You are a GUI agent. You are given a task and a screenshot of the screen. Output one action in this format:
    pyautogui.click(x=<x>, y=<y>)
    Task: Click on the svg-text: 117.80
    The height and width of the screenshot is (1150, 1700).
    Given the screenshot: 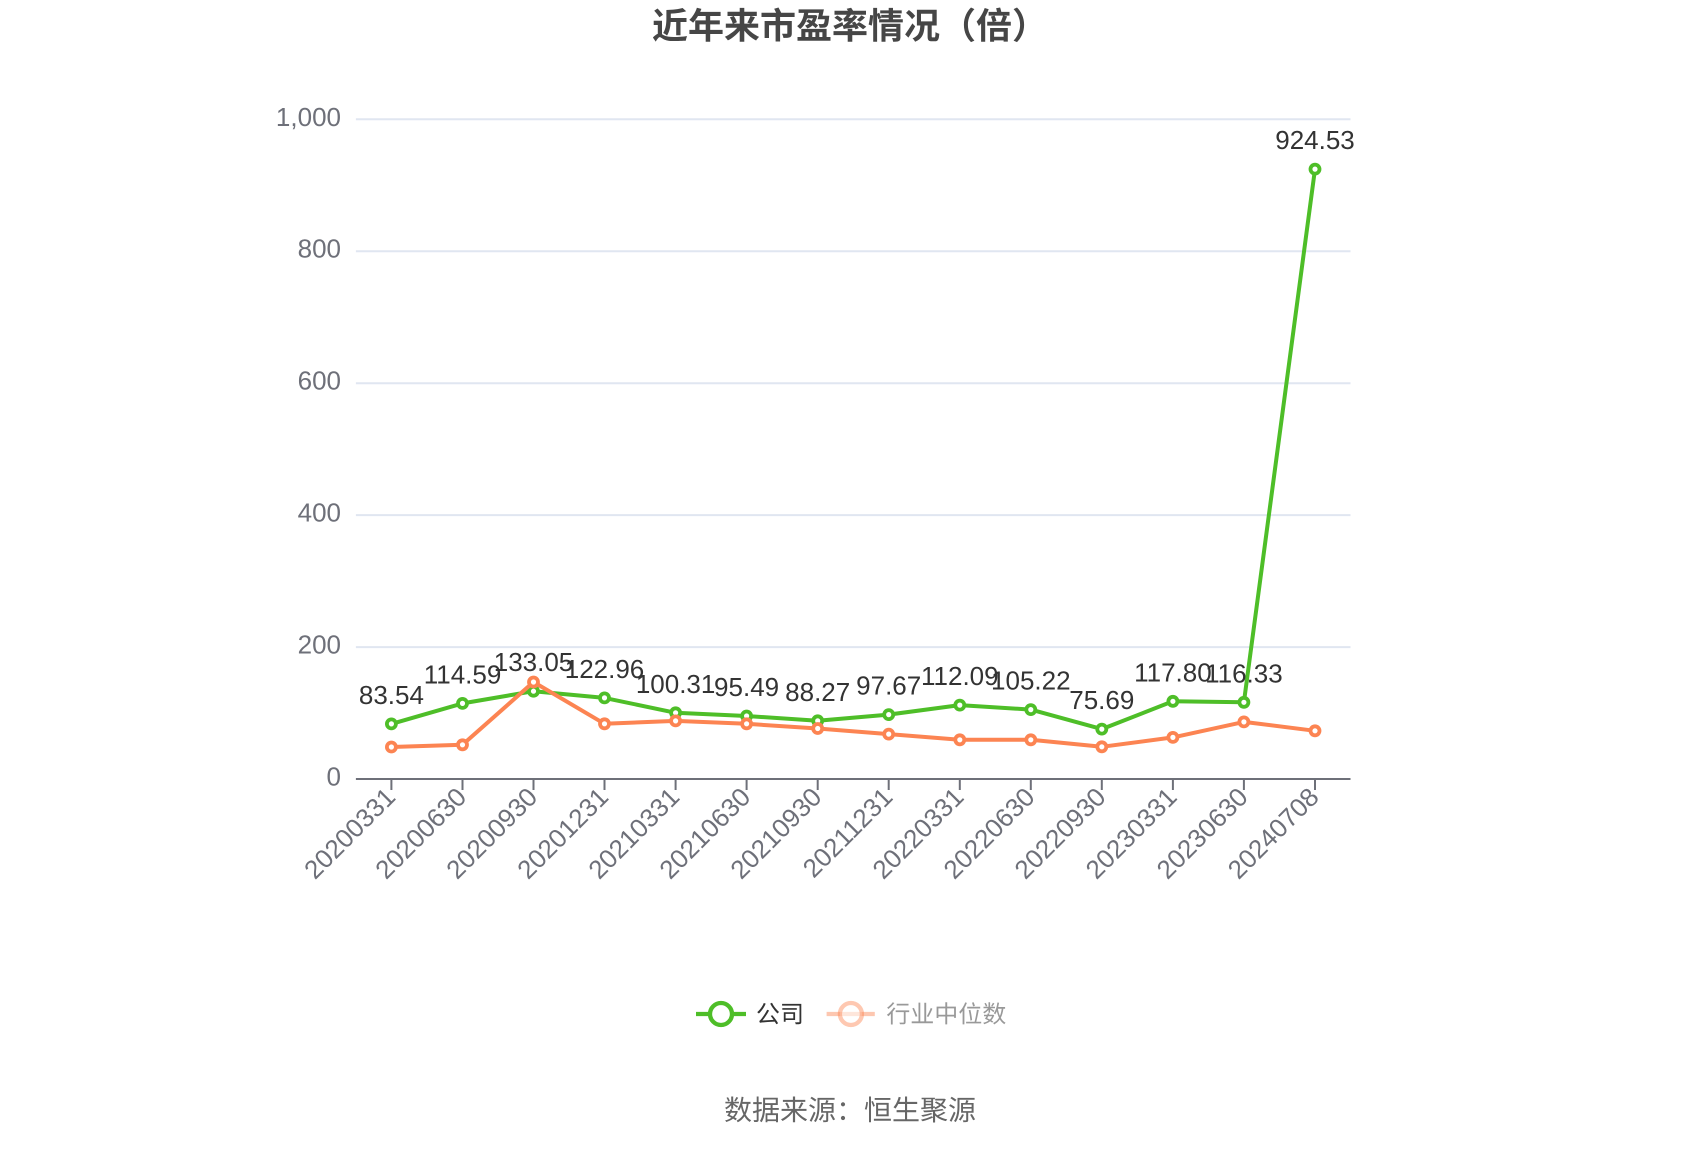 What is the action you would take?
    pyautogui.click(x=1173, y=672)
    